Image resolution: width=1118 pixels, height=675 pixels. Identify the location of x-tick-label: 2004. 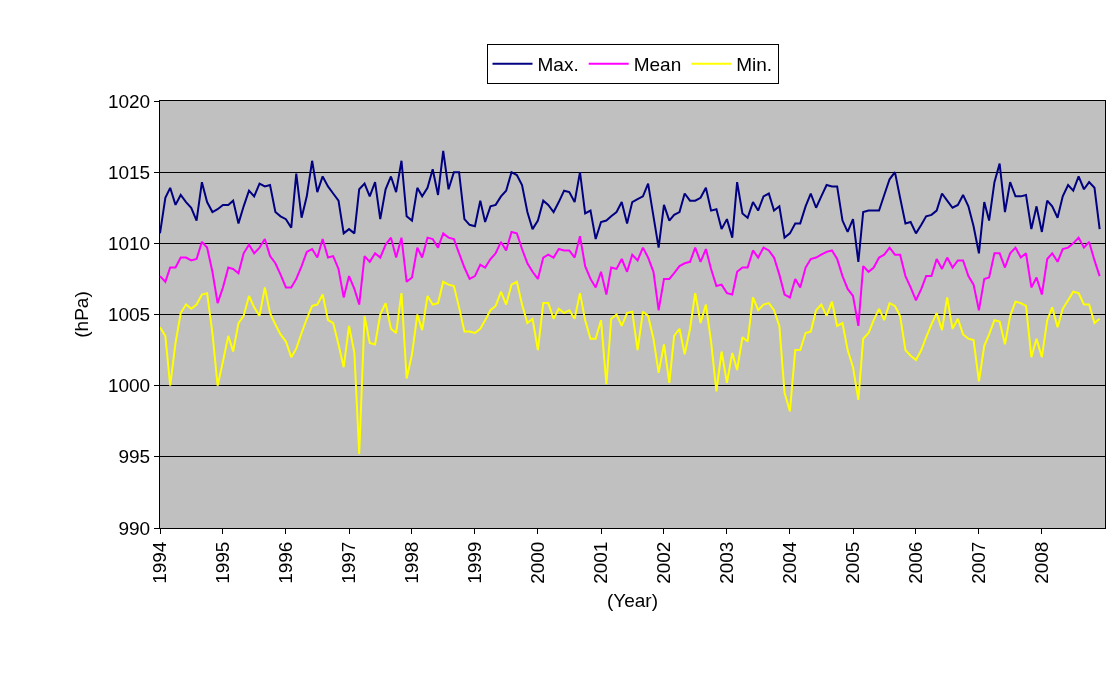
(790, 562).